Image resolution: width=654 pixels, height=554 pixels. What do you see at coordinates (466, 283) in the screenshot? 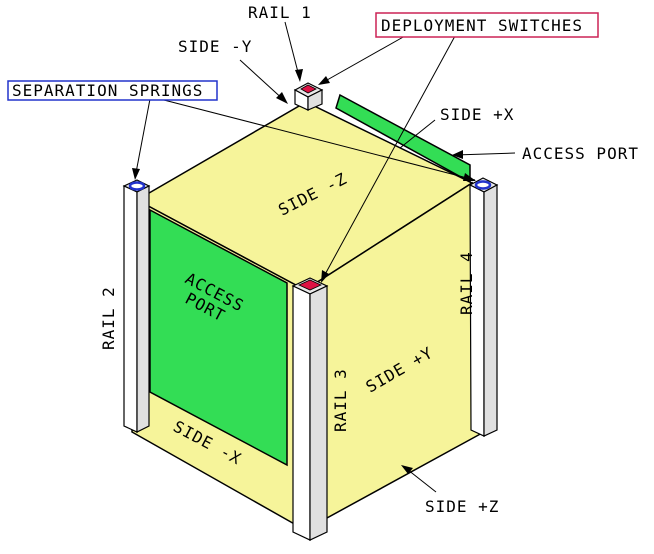
I see `label-rail-4: RAIL 4` at bounding box center [466, 283].